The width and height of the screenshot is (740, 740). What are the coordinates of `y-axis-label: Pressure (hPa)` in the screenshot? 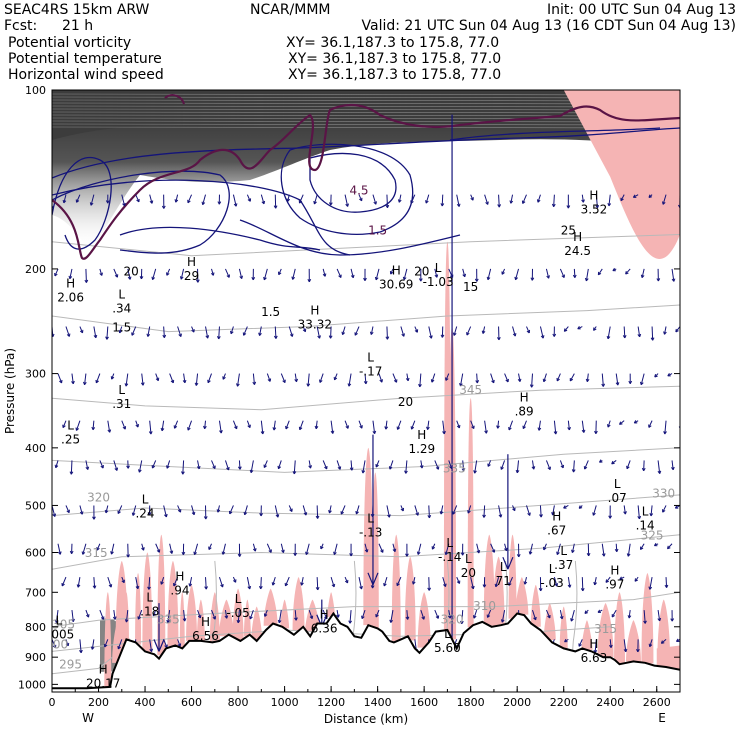 It's located at (10, 391).